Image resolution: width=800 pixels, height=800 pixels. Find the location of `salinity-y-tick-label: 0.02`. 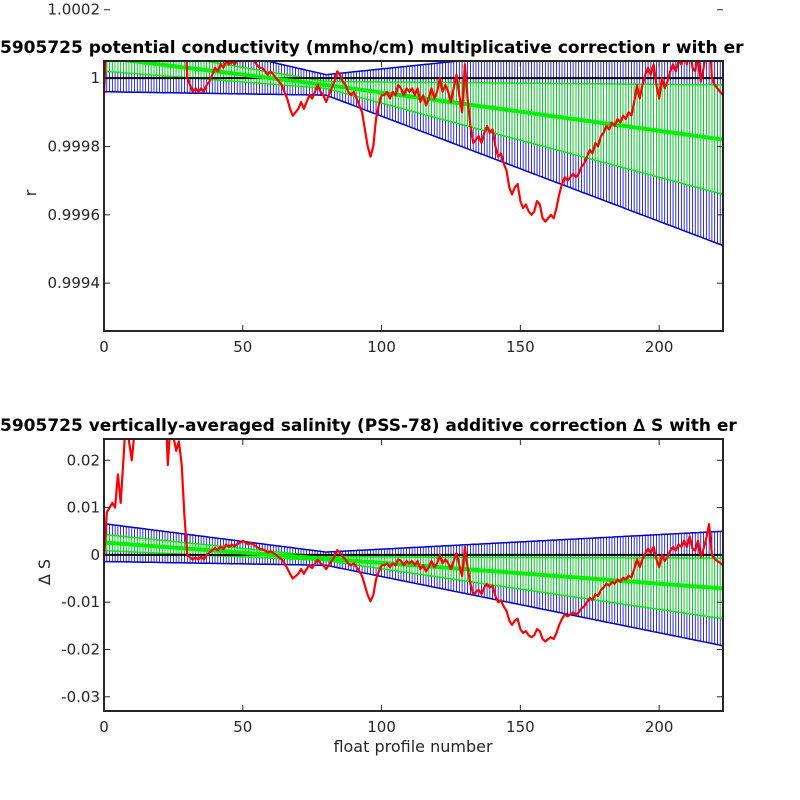

salinity-y-tick-label: 0.02 is located at coordinates (83, 460).